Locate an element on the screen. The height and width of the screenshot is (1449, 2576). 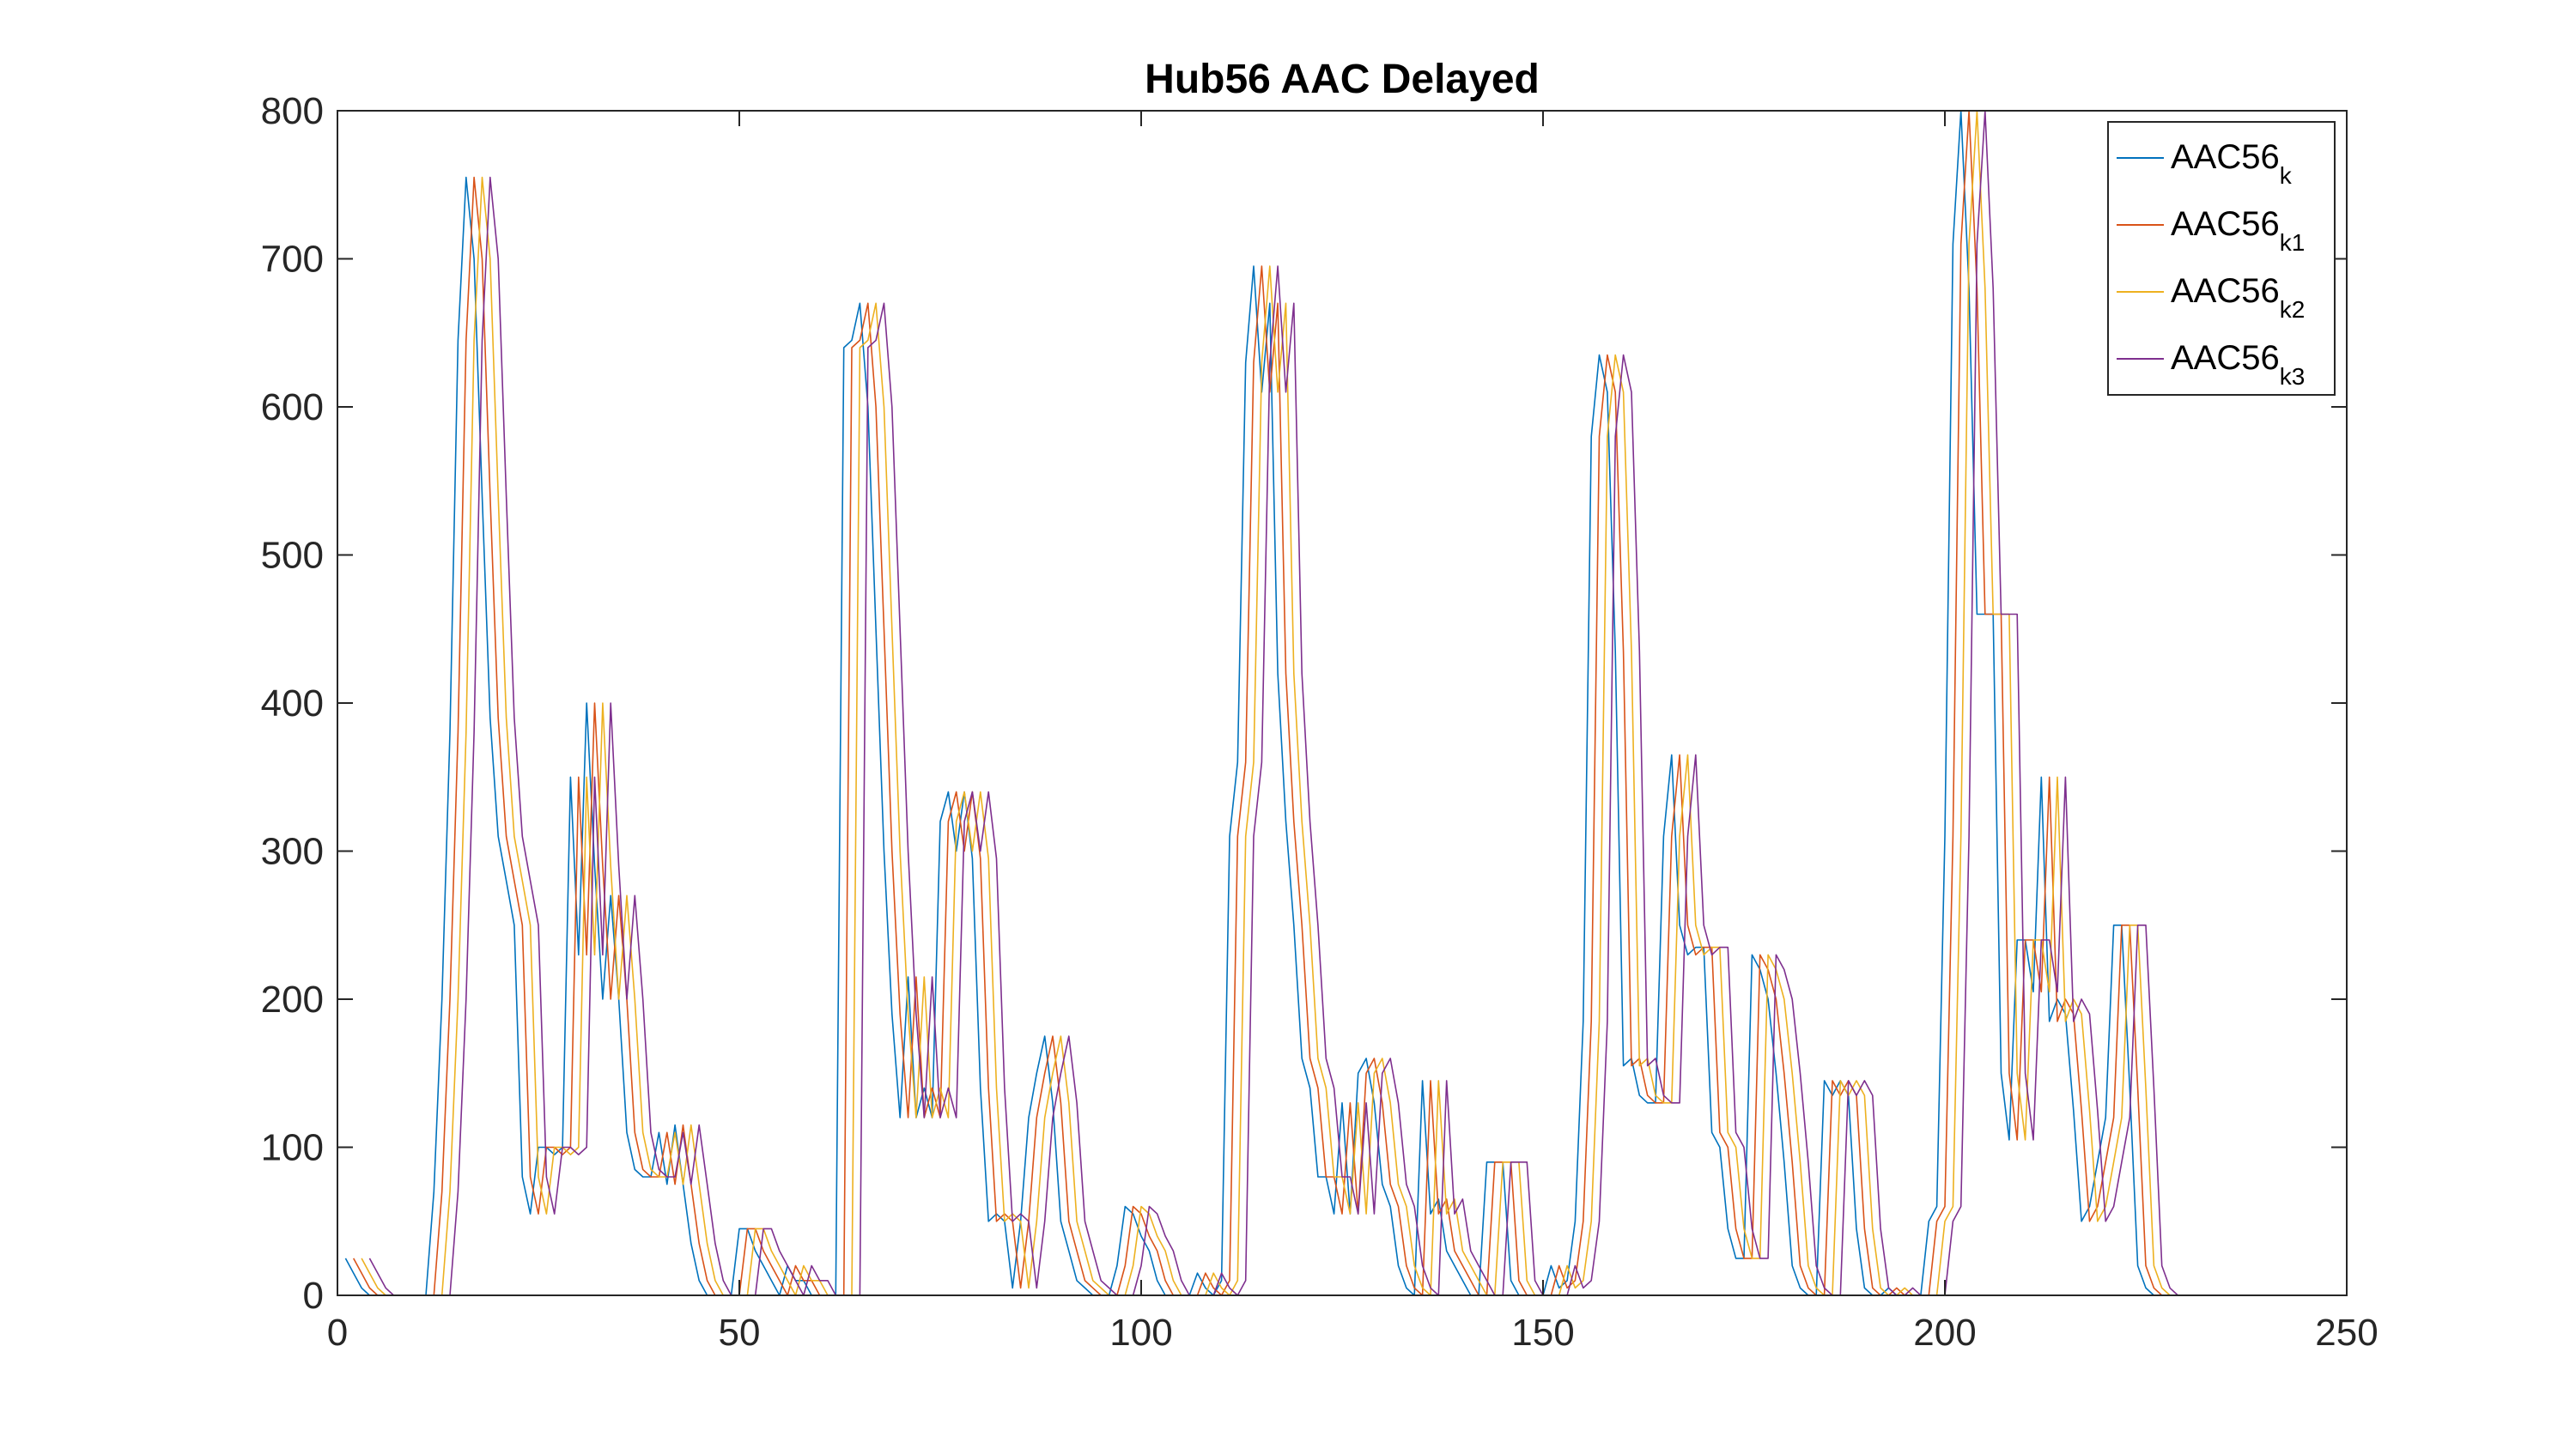
x-tick-label: 50 is located at coordinates (740, 1333).